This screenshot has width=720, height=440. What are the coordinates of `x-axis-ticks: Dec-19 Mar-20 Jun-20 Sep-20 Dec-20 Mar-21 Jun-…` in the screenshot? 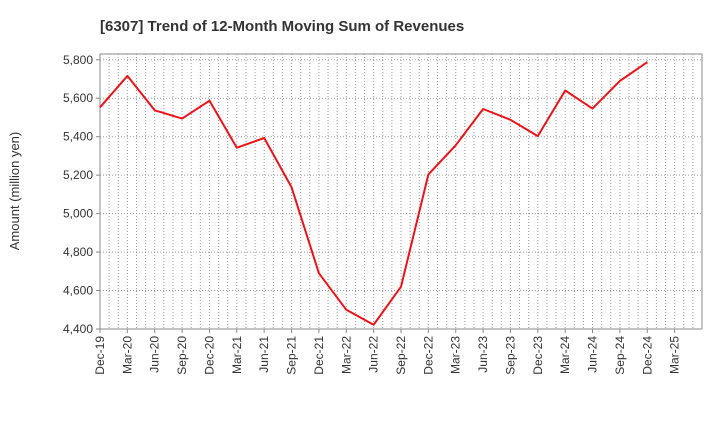 It's located at (387, 352).